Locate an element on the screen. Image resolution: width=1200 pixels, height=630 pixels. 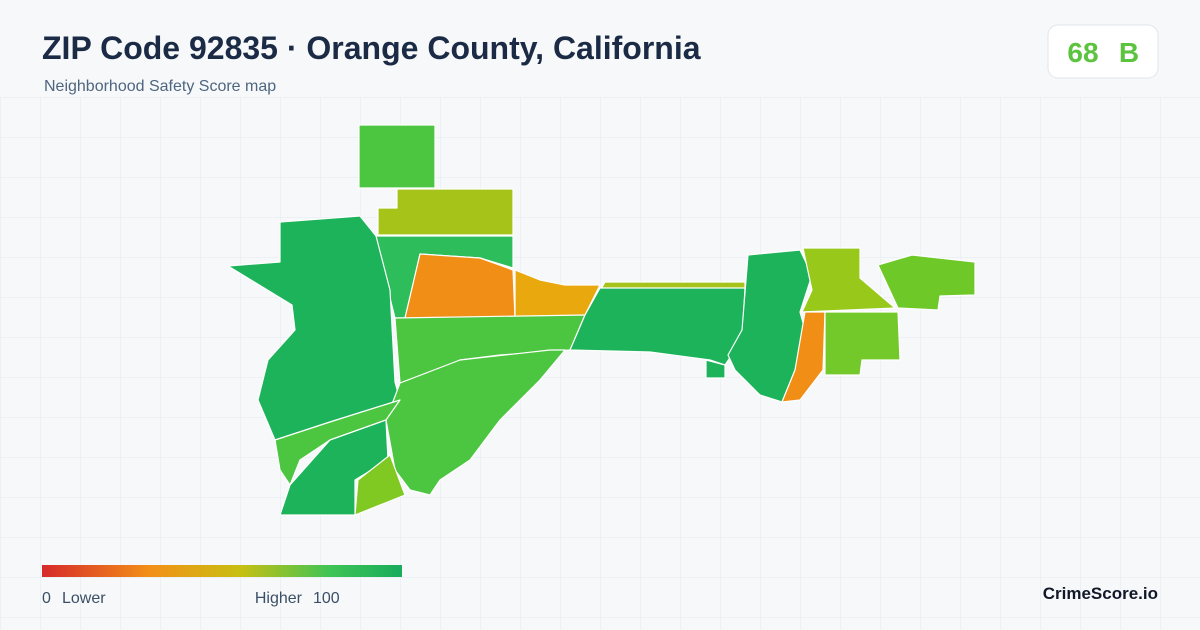
score-grade: B is located at coordinates (1129, 52).